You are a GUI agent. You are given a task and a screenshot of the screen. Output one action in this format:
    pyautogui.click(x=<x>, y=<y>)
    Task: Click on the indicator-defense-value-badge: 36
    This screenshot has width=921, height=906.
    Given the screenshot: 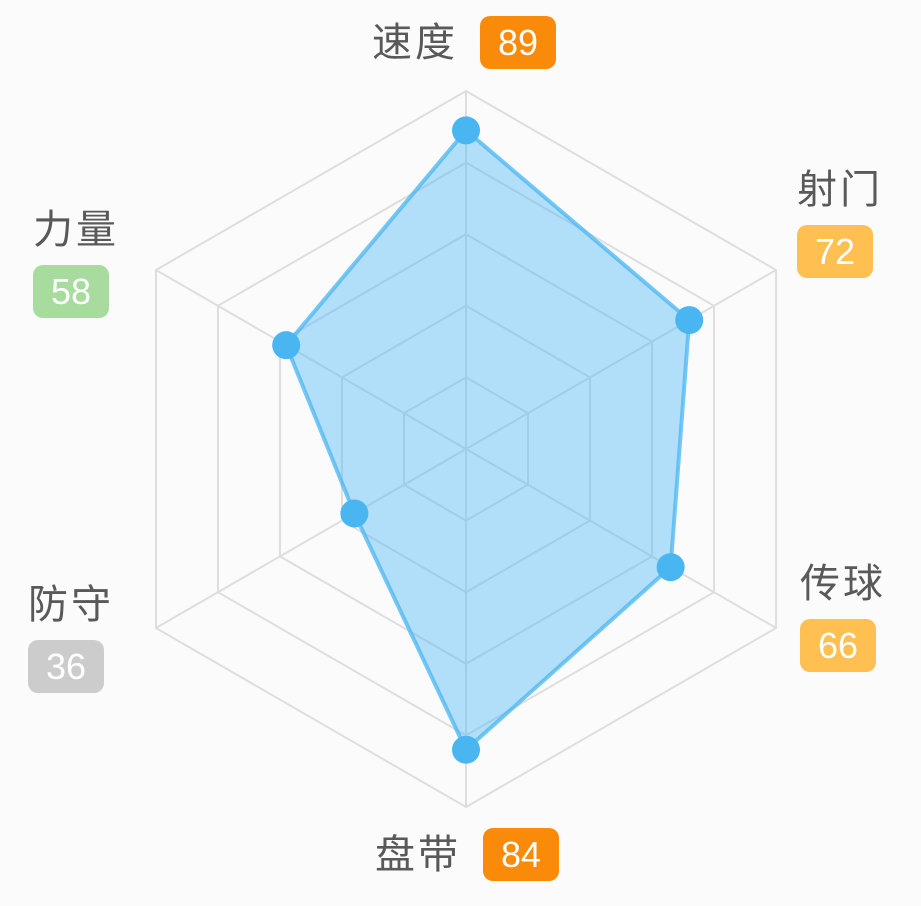 What is the action you would take?
    pyautogui.click(x=66, y=666)
    